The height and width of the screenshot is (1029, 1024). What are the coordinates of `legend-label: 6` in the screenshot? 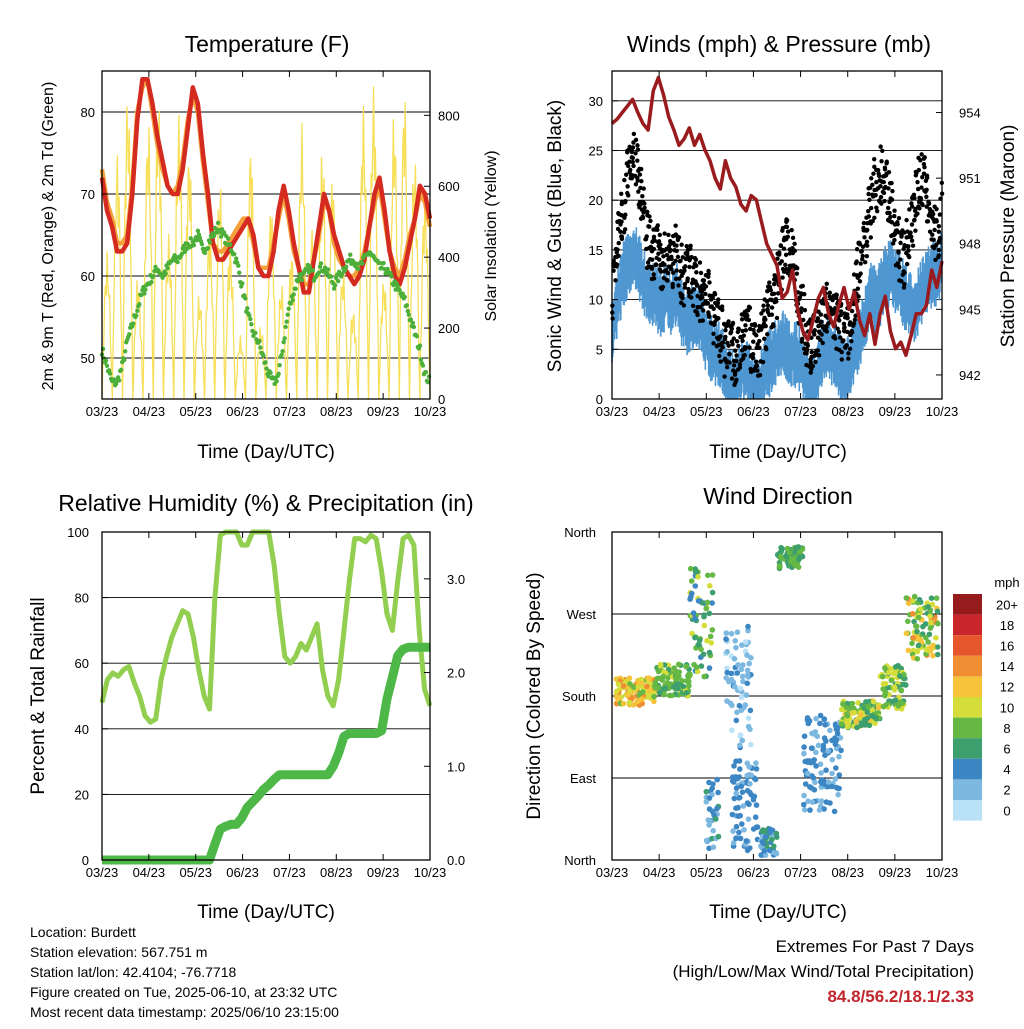 It's located at (1006, 749).